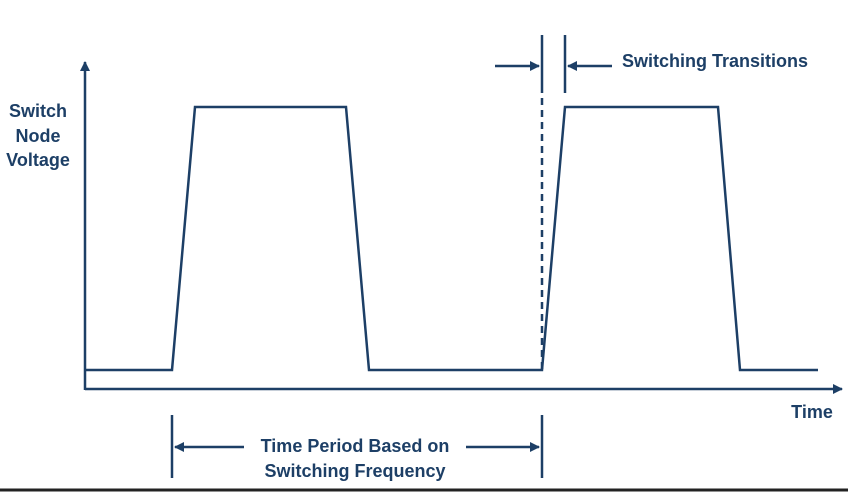 The width and height of the screenshot is (848, 492). Describe the element at coordinates (38, 136) in the screenshot. I see `y-axis-label: Node` at that location.